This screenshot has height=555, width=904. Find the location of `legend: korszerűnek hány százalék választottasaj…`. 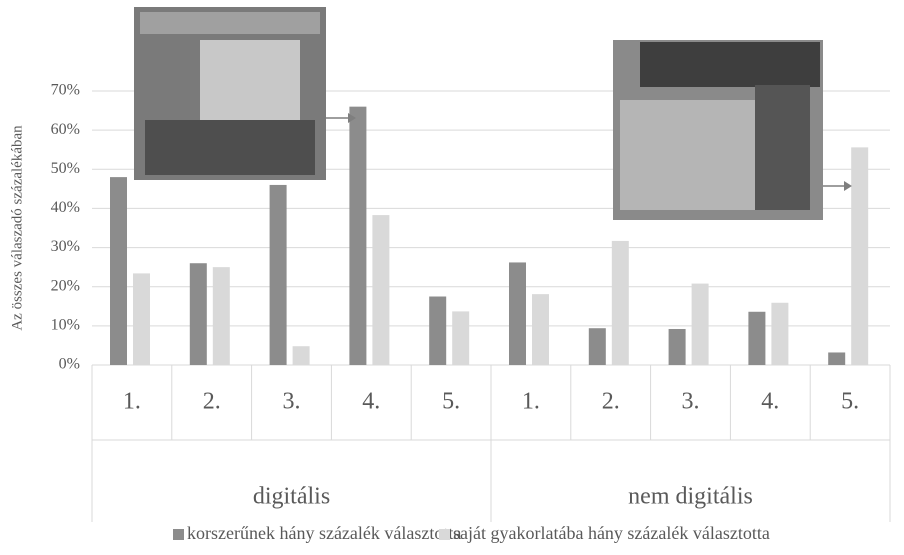

legend: korszerűnek hány százalék választottasaj… is located at coordinates (471, 533).